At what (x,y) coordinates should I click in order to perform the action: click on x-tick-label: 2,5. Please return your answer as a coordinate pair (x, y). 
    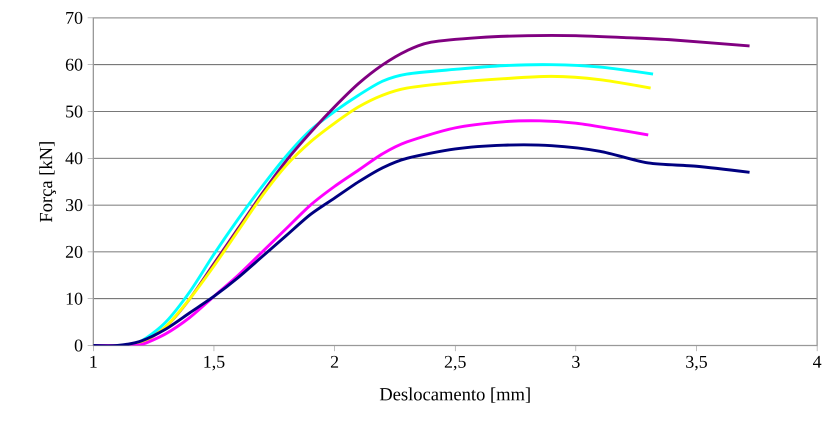
    Looking at the image, I should click on (455, 363).